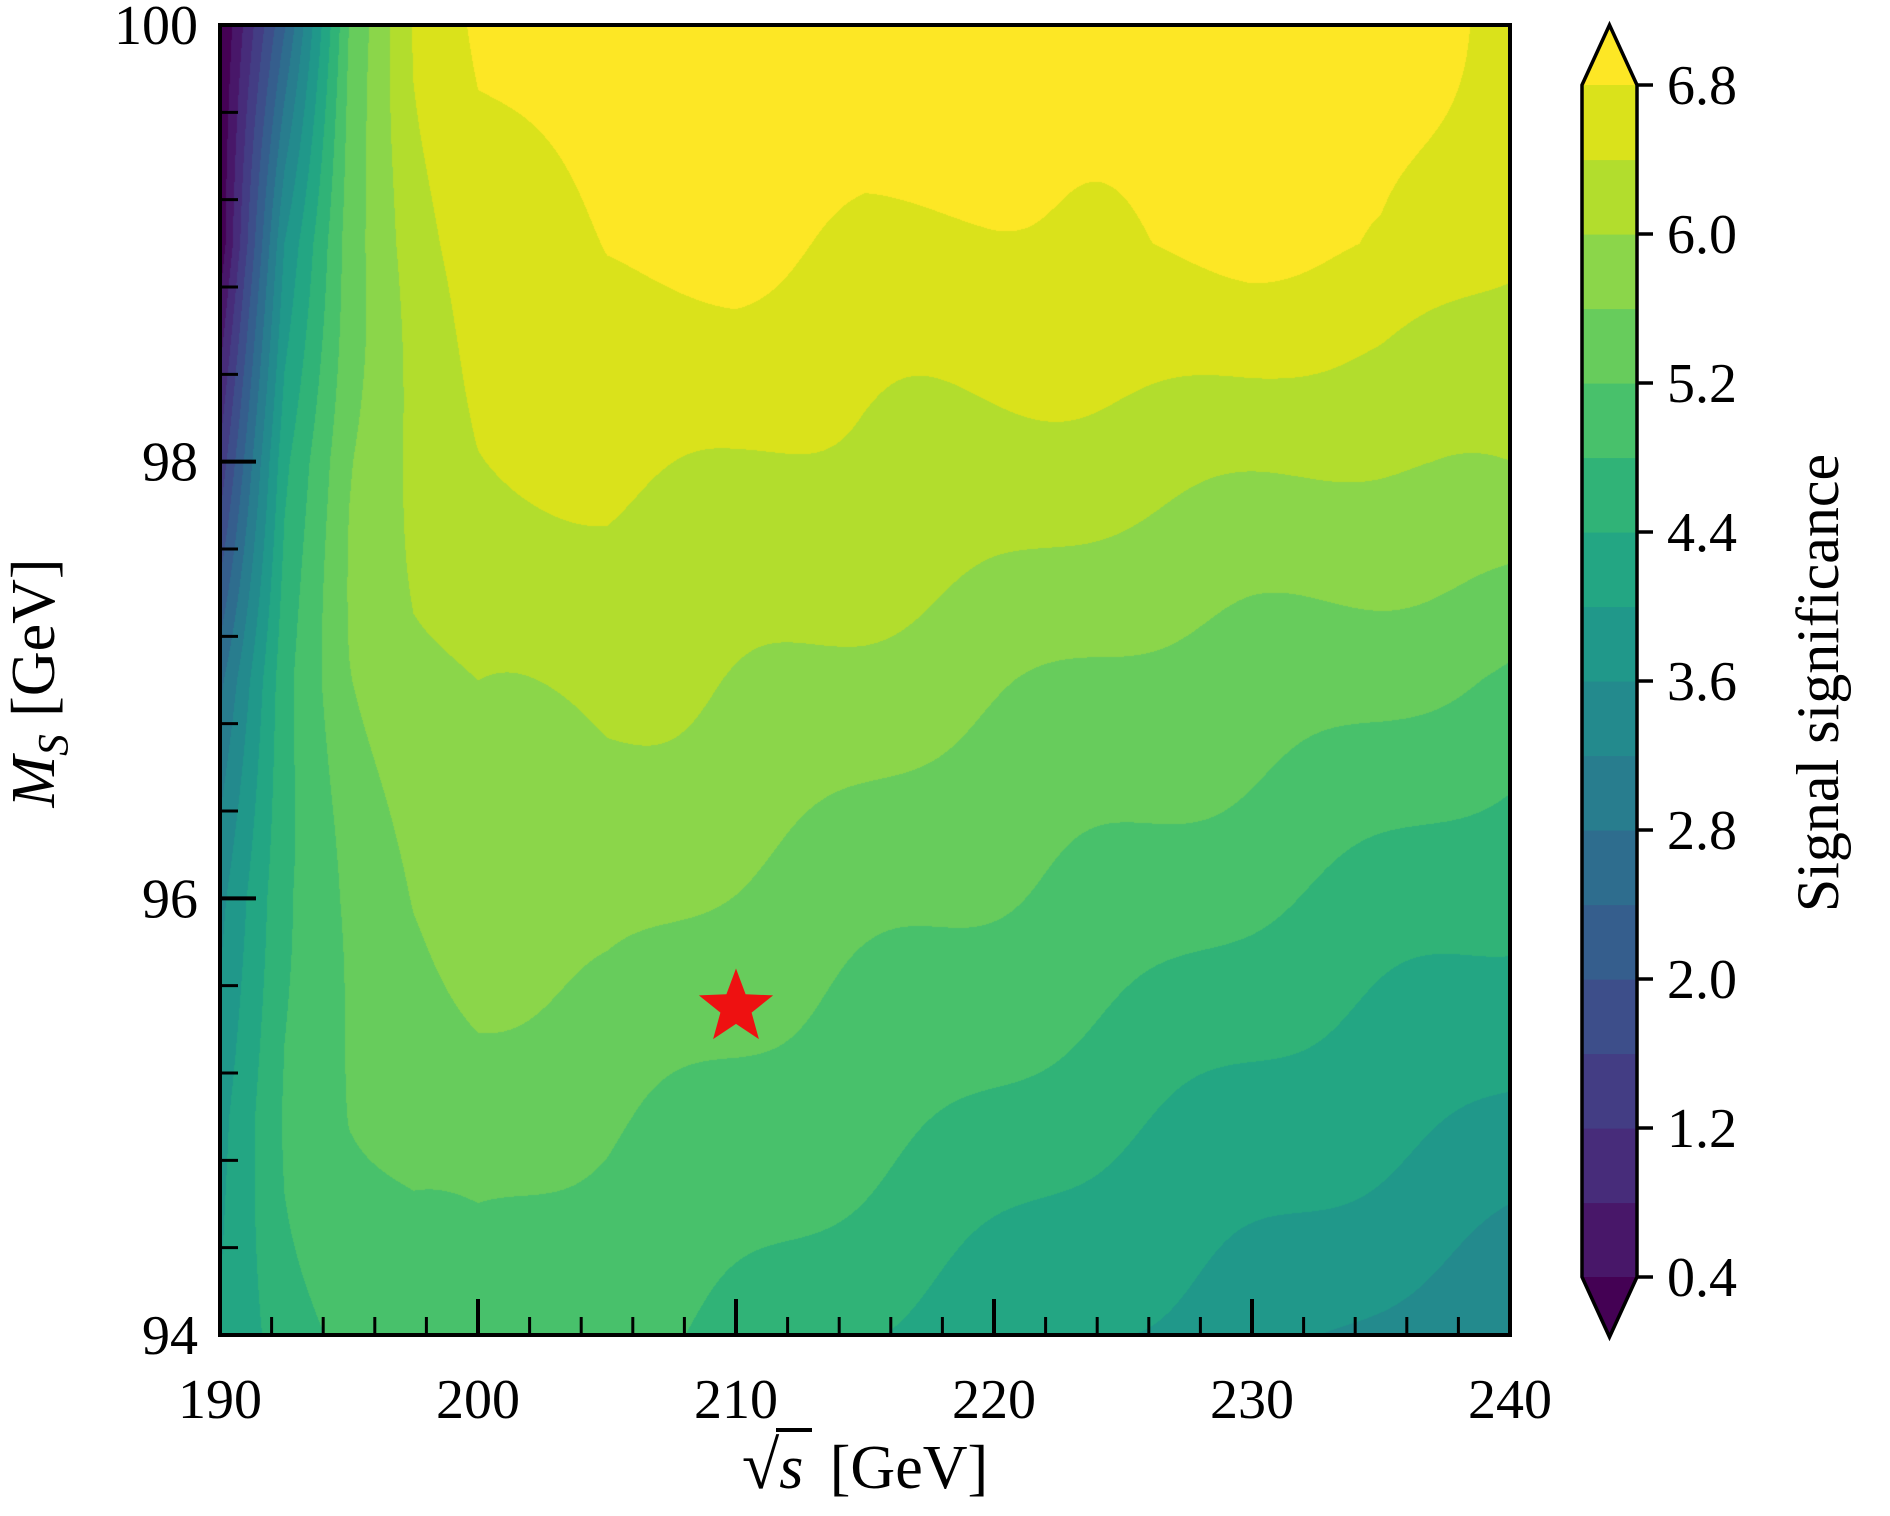  I want to click on y-axis-unit: [GeV], so click(34, 637).